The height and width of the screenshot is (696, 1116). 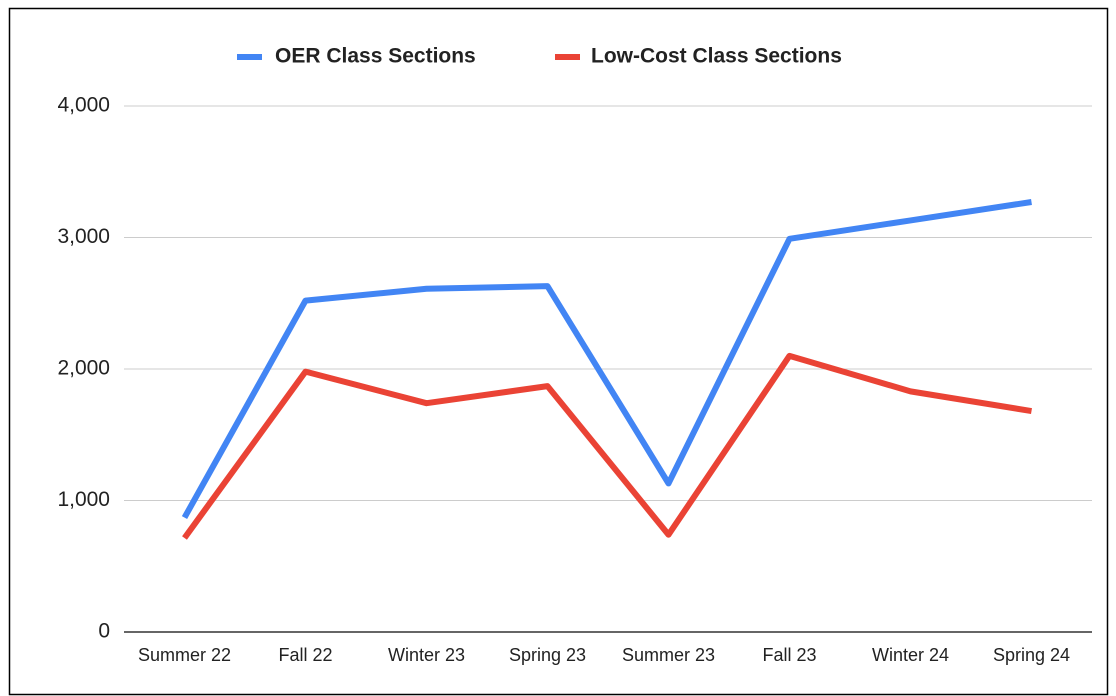 What do you see at coordinates (1031, 655) in the screenshot?
I see `x-tick-label: Spring 24` at bounding box center [1031, 655].